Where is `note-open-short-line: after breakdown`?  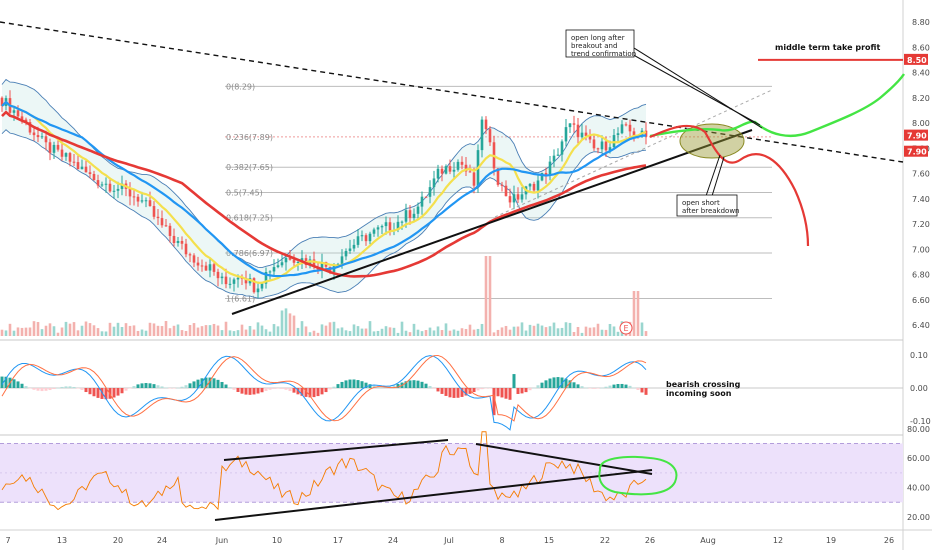 note-open-short-line: after breakdown is located at coordinates (711, 211).